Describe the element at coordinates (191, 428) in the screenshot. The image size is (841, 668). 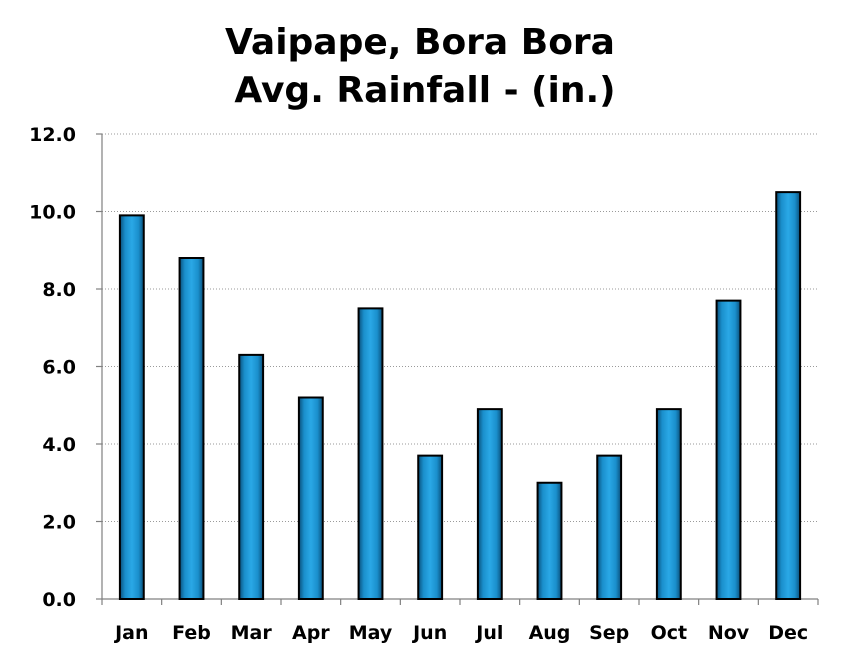
I see `bar-feb` at that location.